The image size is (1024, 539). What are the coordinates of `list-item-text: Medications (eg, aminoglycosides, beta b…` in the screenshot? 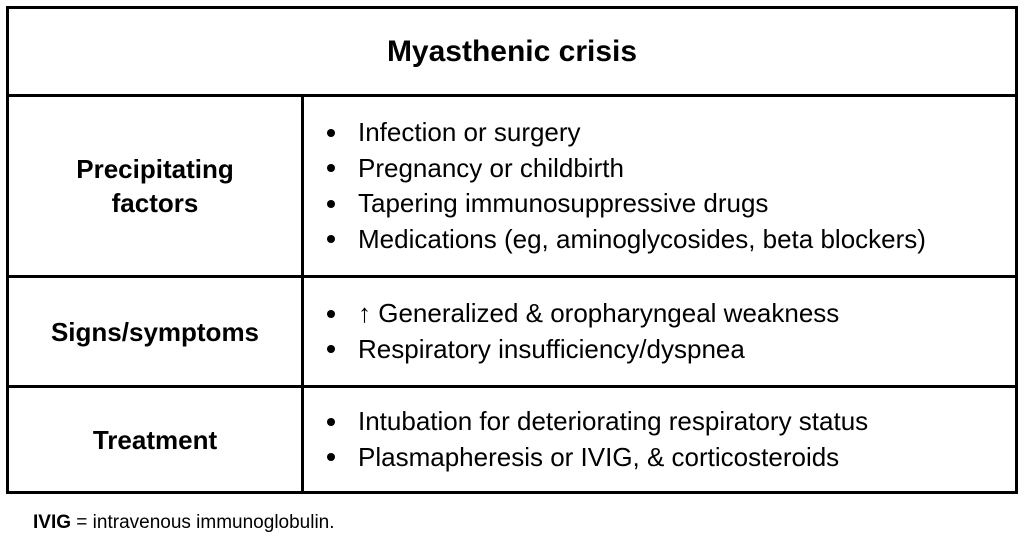 It's located at (642, 238).